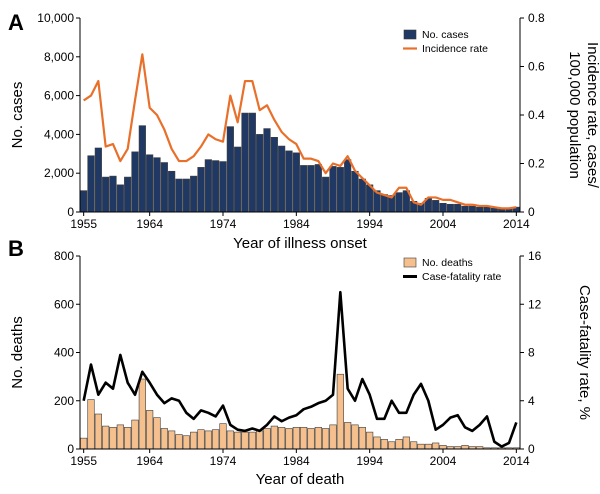  I want to click on y-axis-label-left: No. deaths, so click(17, 352).